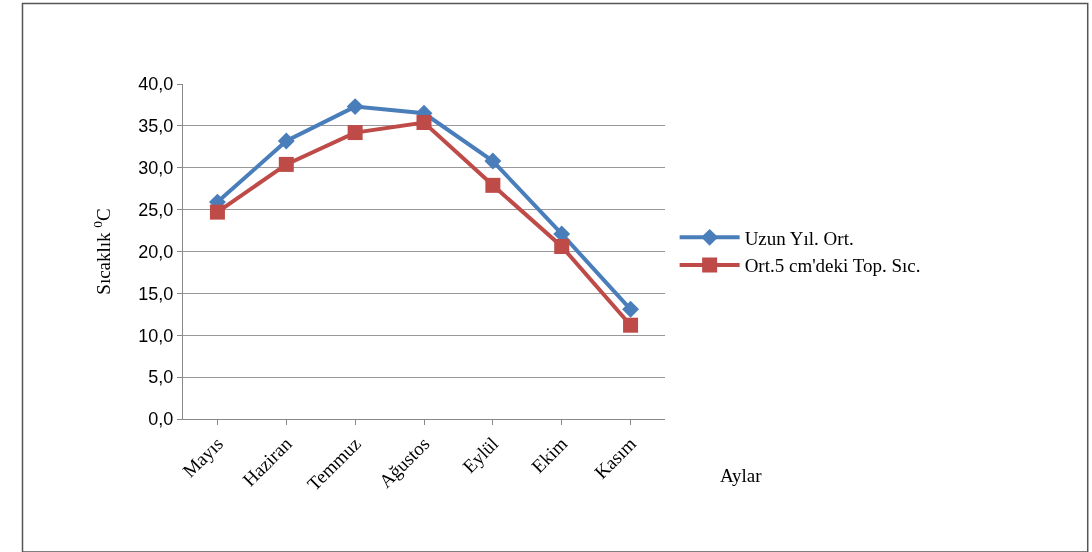 Image resolution: width=1092 pixels, height=552 pixels. Describe the element at coordinates (156, 209) in the screenshot. I see `y-tick-label: 25,0` at that location.